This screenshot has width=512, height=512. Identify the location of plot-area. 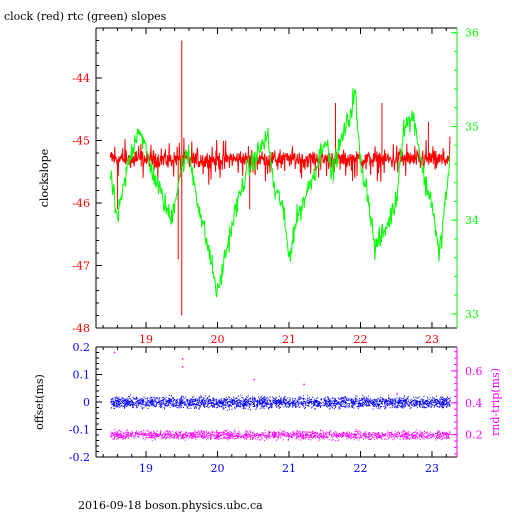
(280, 396).